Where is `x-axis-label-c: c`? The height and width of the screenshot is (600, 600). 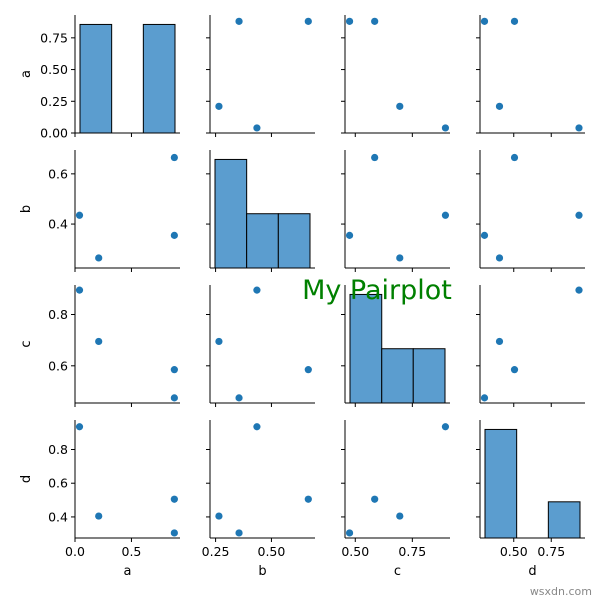
x-axis-label-c: c is located at coordinates (397, 571).